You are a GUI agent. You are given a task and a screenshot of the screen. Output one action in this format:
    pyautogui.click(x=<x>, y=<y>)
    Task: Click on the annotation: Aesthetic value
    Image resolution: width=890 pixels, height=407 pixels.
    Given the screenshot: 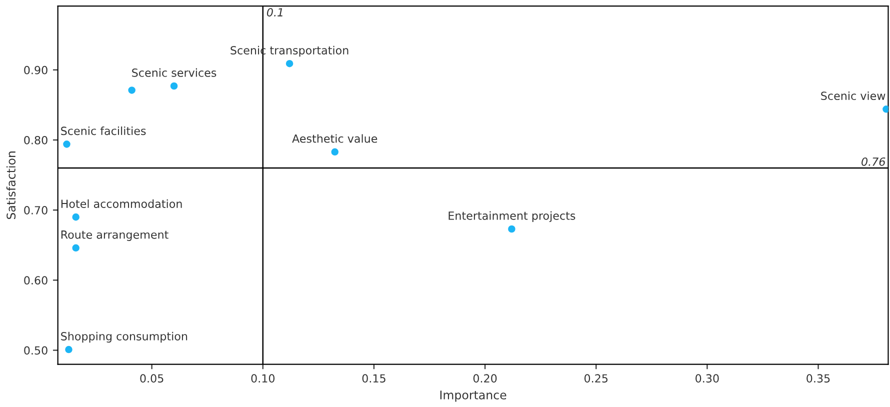 What is the action you would take?
    pyautogui.click(x=335, y=138)
    